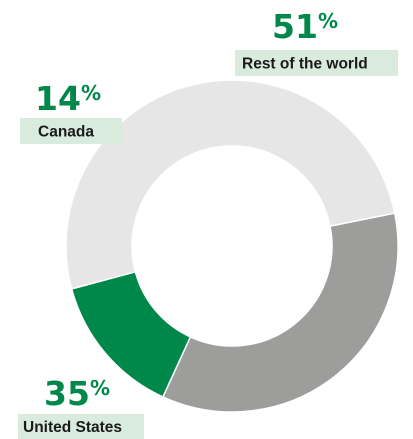 The height and width of the screenshot is (439, 413). I want to click on slice-label-united-states: 35% United States, so click(81, 406).